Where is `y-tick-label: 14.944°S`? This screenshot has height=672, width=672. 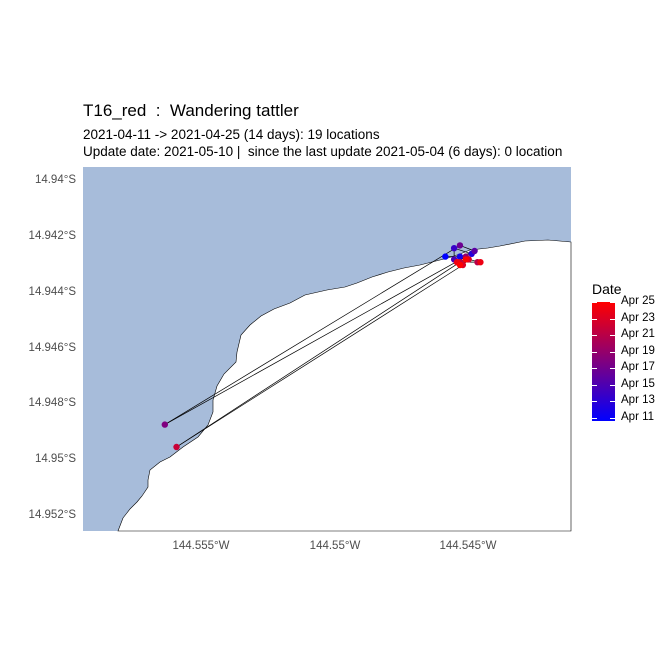
y-tick-label: 14.944°S is located at coordinates (52, 292).